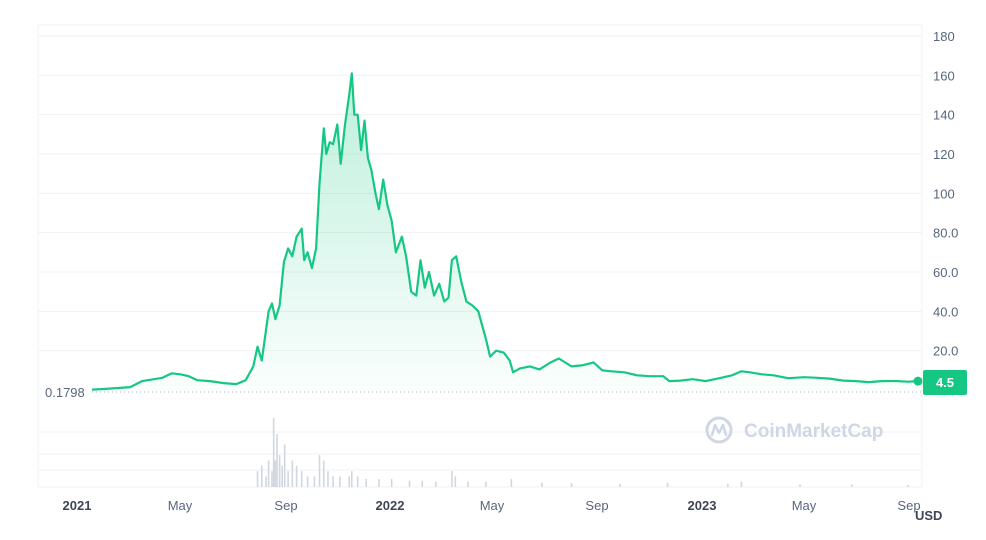  I want to click on volume-bars, so click(582, 452).